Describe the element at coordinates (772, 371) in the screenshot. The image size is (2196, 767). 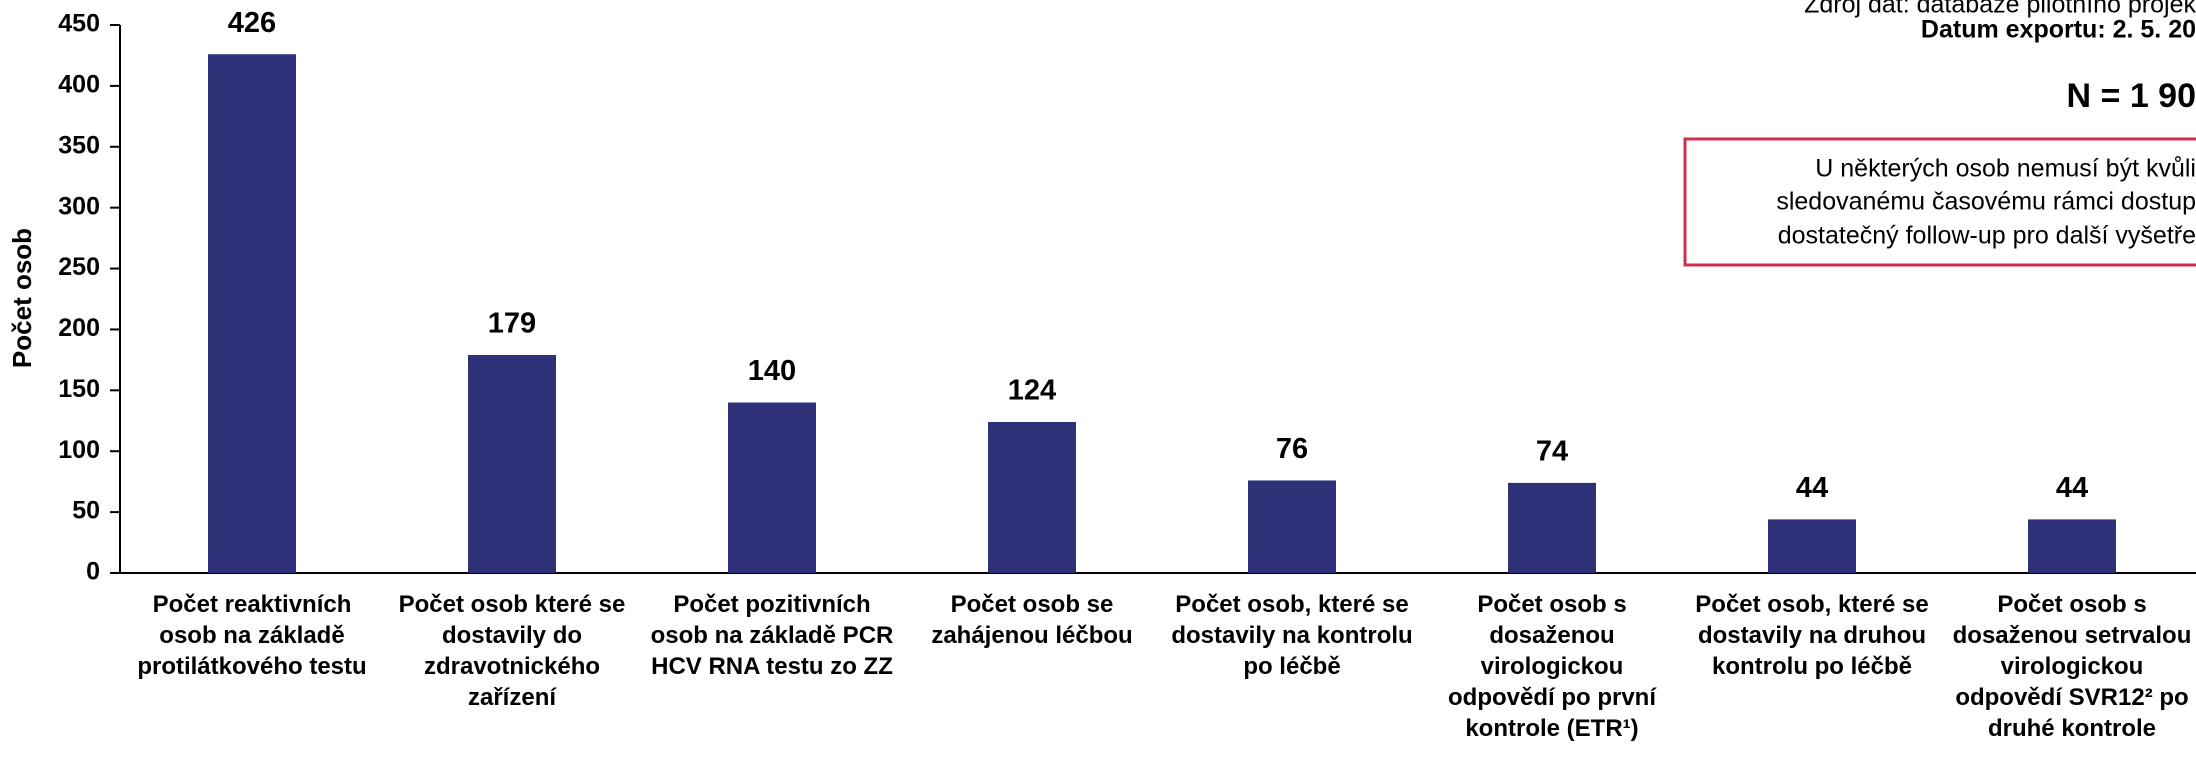
I see `value-label: 140` at that location.